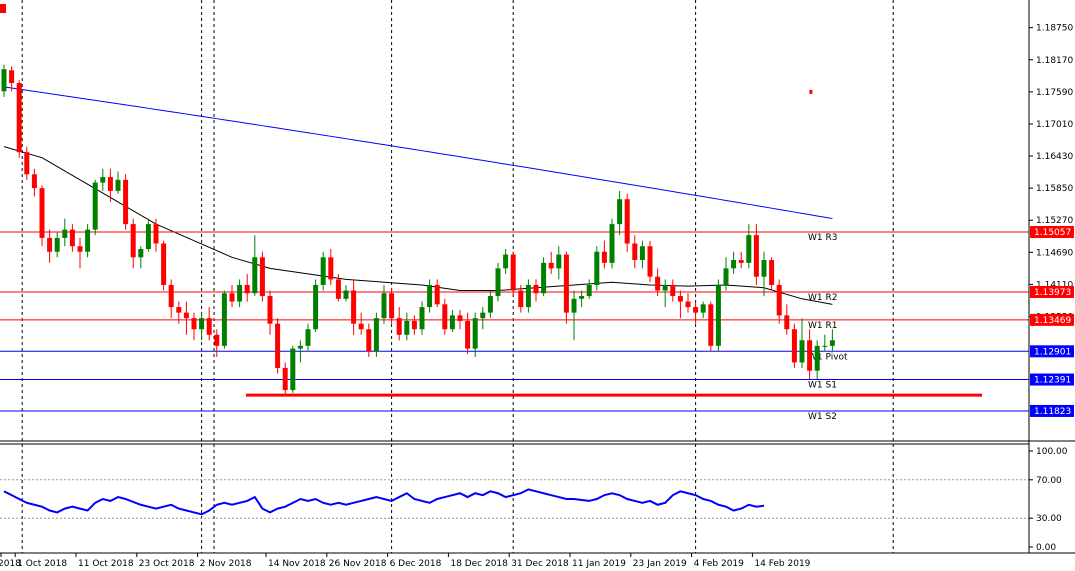  What do you see at coordinates (1054, 189) in the screenshot?
I see `price-tick-label: 1.15850` at bounding box center [1054, 189].